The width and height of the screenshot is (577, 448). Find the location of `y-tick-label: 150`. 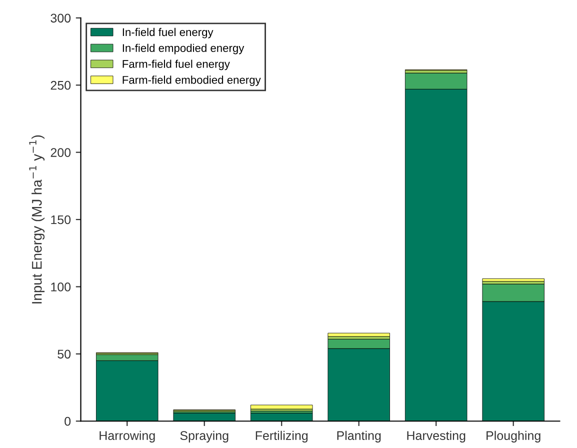

y-tick-label: 150 is located at coordinates (61, 219).